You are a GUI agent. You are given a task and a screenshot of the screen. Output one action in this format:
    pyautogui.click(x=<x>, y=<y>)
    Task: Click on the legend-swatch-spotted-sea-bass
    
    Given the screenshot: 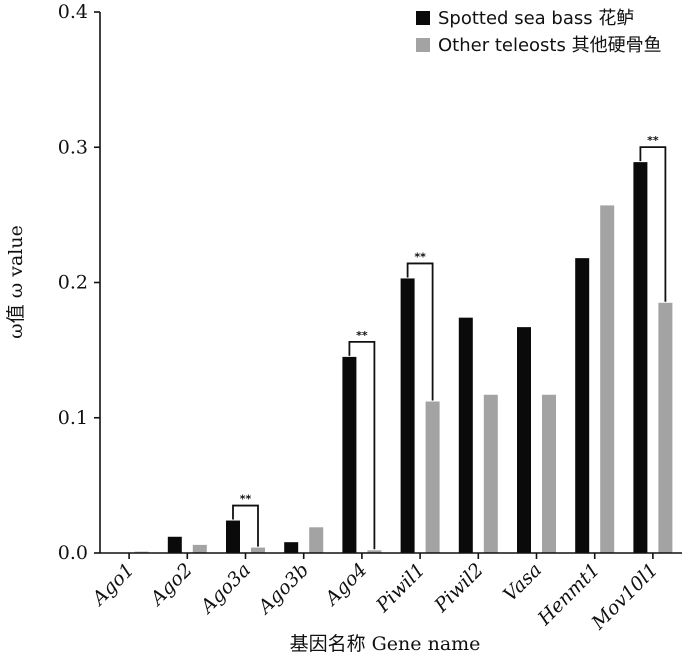 What is the action you would take?
    pyautogui.click(x=423, y=18)
    